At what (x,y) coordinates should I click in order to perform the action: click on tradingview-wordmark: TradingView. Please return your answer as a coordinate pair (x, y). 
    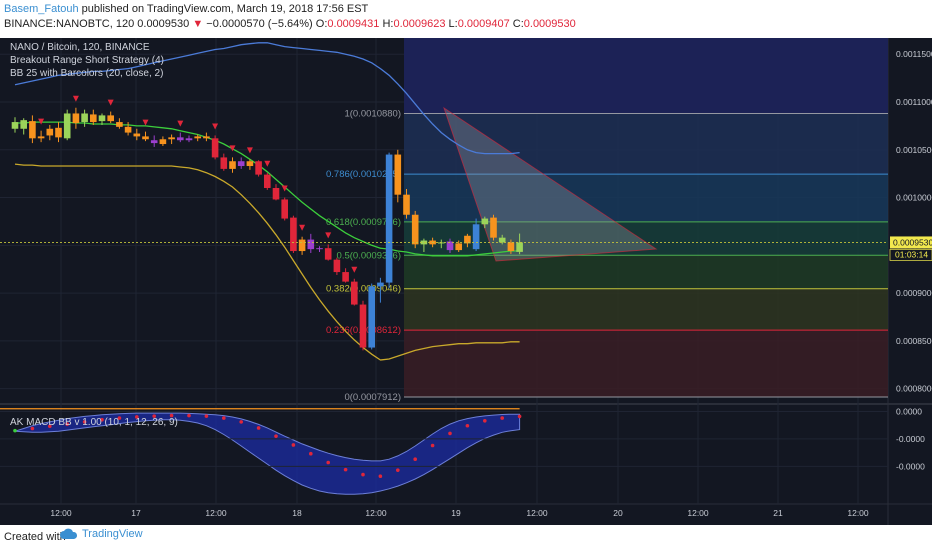
    Looking at the image, I should click on (112, 534).